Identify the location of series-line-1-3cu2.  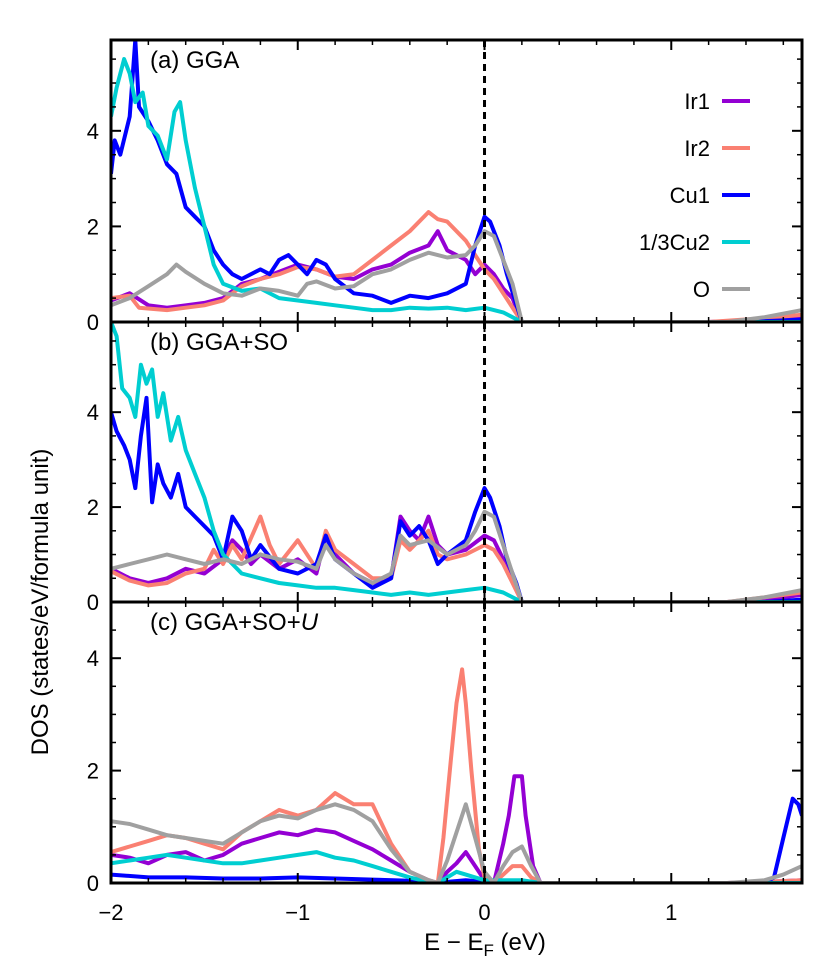
(456, 866).